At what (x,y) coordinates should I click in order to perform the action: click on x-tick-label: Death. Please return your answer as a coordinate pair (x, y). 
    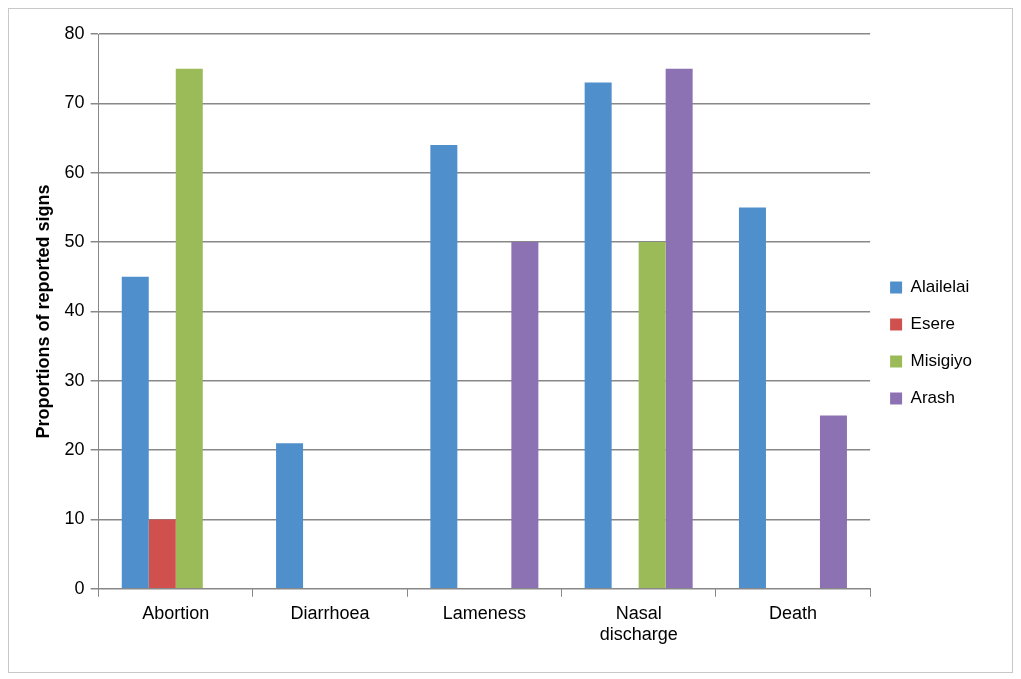
    Looking at the image, I should click on (792, 612).